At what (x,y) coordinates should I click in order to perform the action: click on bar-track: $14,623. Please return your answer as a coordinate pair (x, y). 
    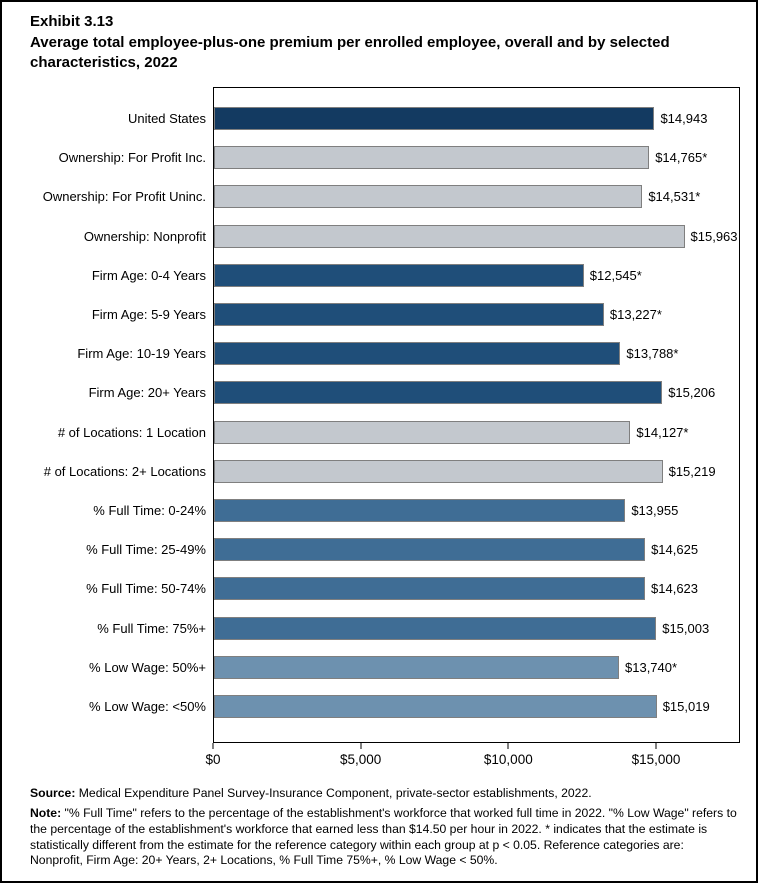
    Looking at the image, I should click on (477, 588).